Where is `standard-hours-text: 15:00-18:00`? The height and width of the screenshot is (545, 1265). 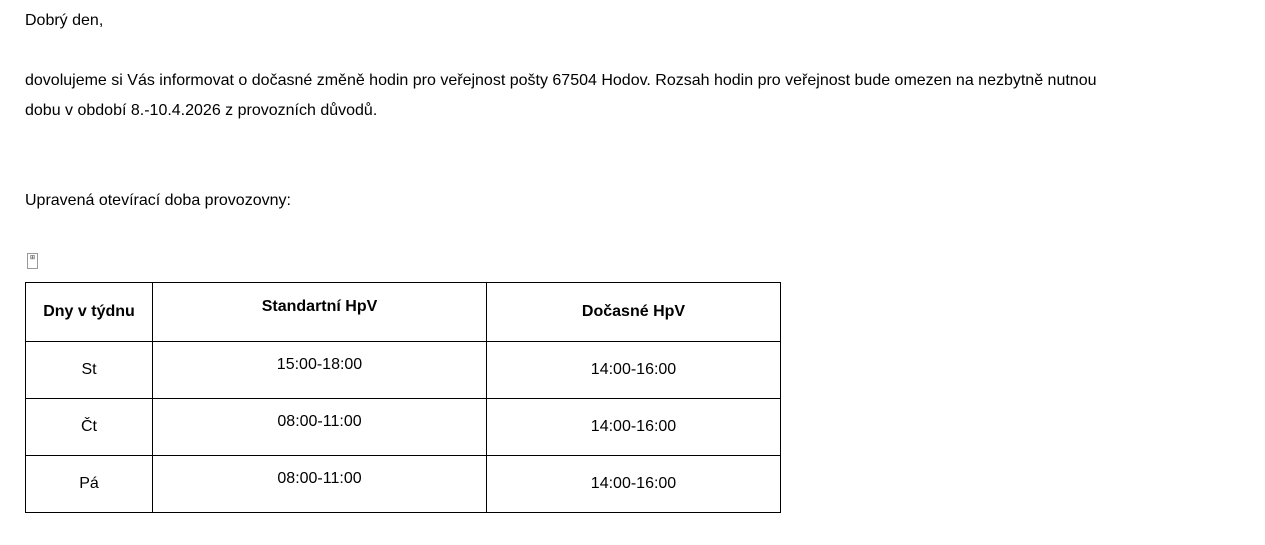
standard-hours-text: 15:00-18:00 is located at coordinates (319, 364).